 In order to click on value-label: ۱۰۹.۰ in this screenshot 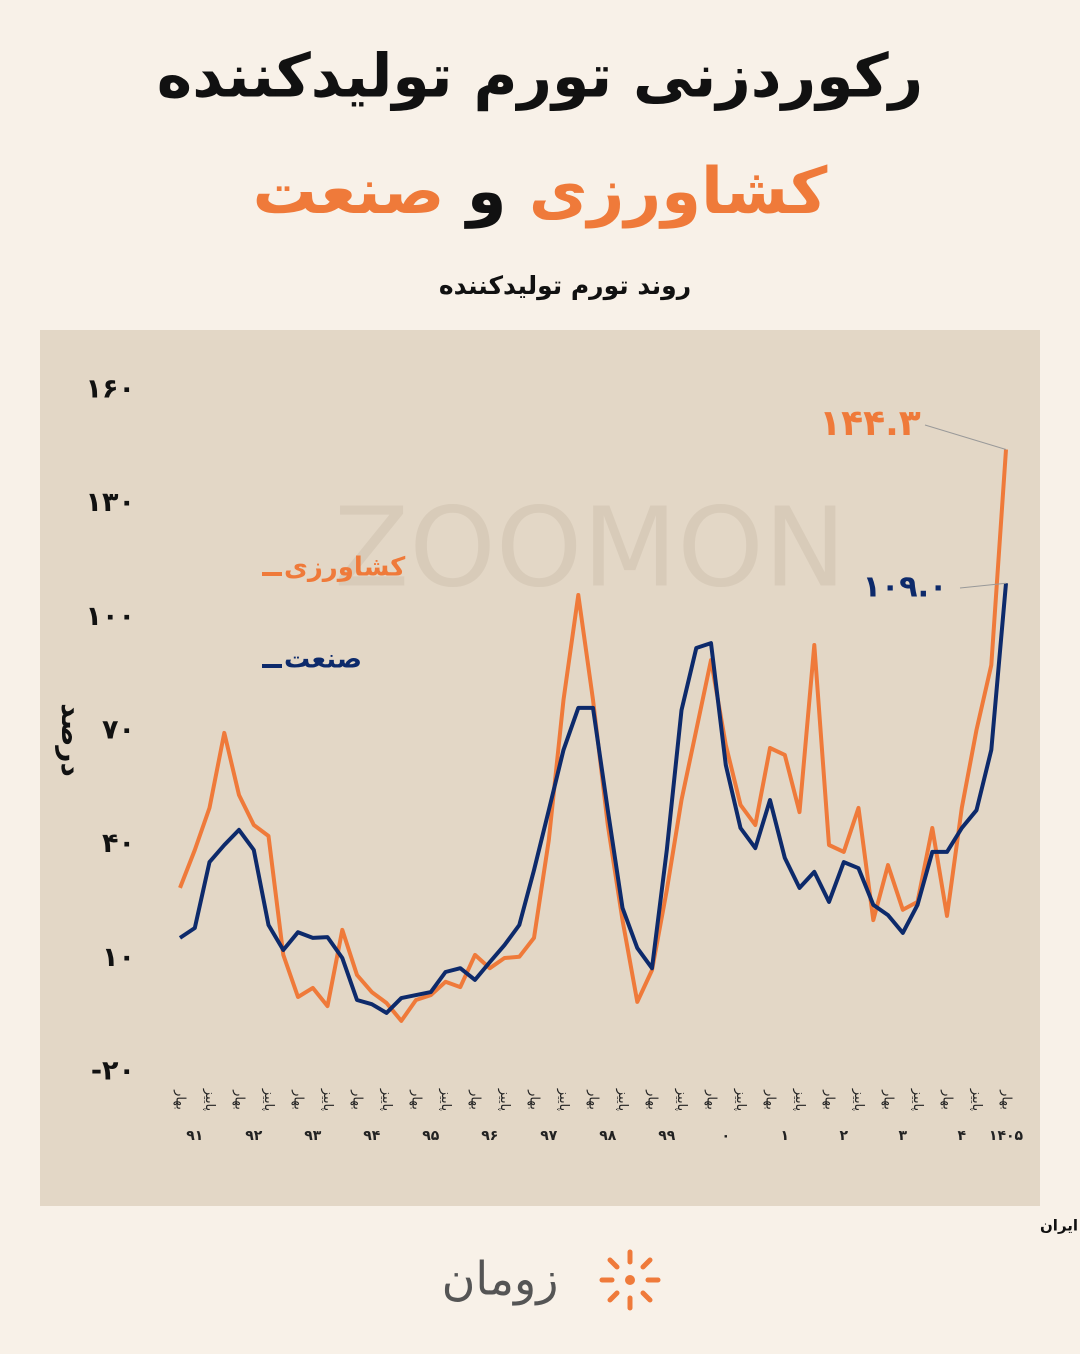, I will do `click(905, 587)`.